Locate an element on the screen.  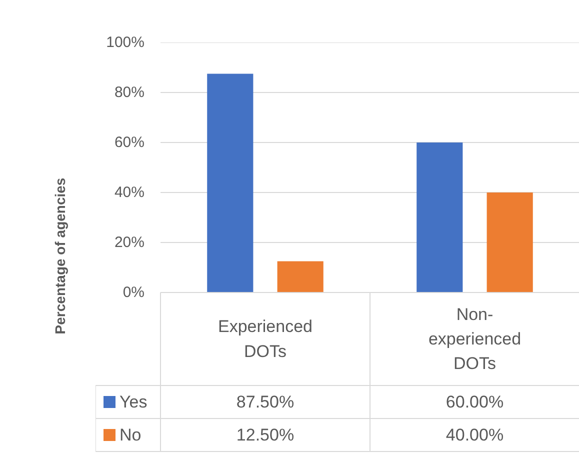
data-label: 12.50% is located at coordinates (265, 435).